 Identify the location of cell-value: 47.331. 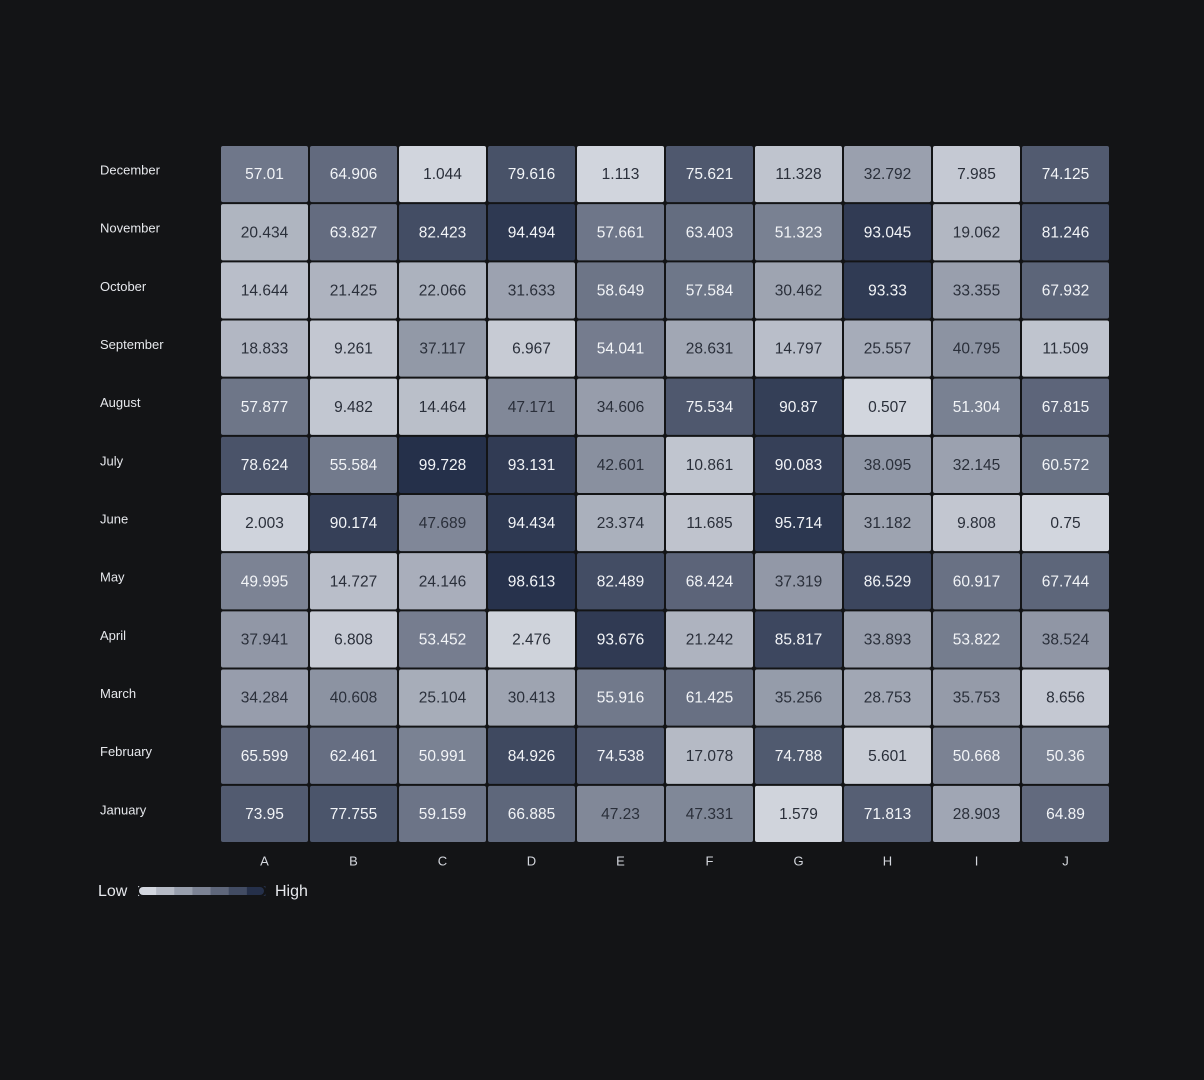
(709, 814).